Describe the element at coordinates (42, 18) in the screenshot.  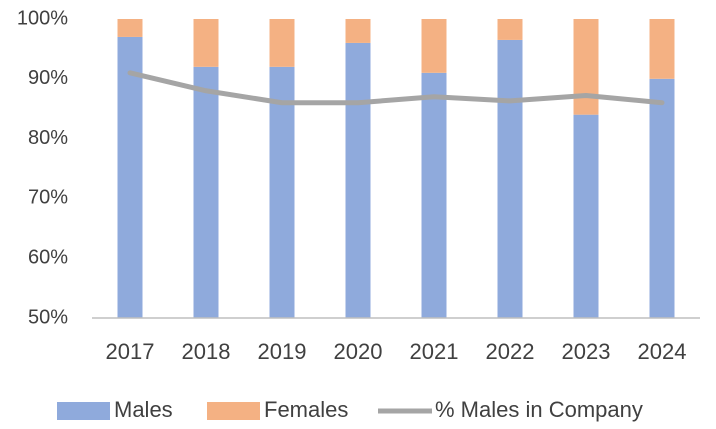
I see `y-tick-label: 100%` at that location.